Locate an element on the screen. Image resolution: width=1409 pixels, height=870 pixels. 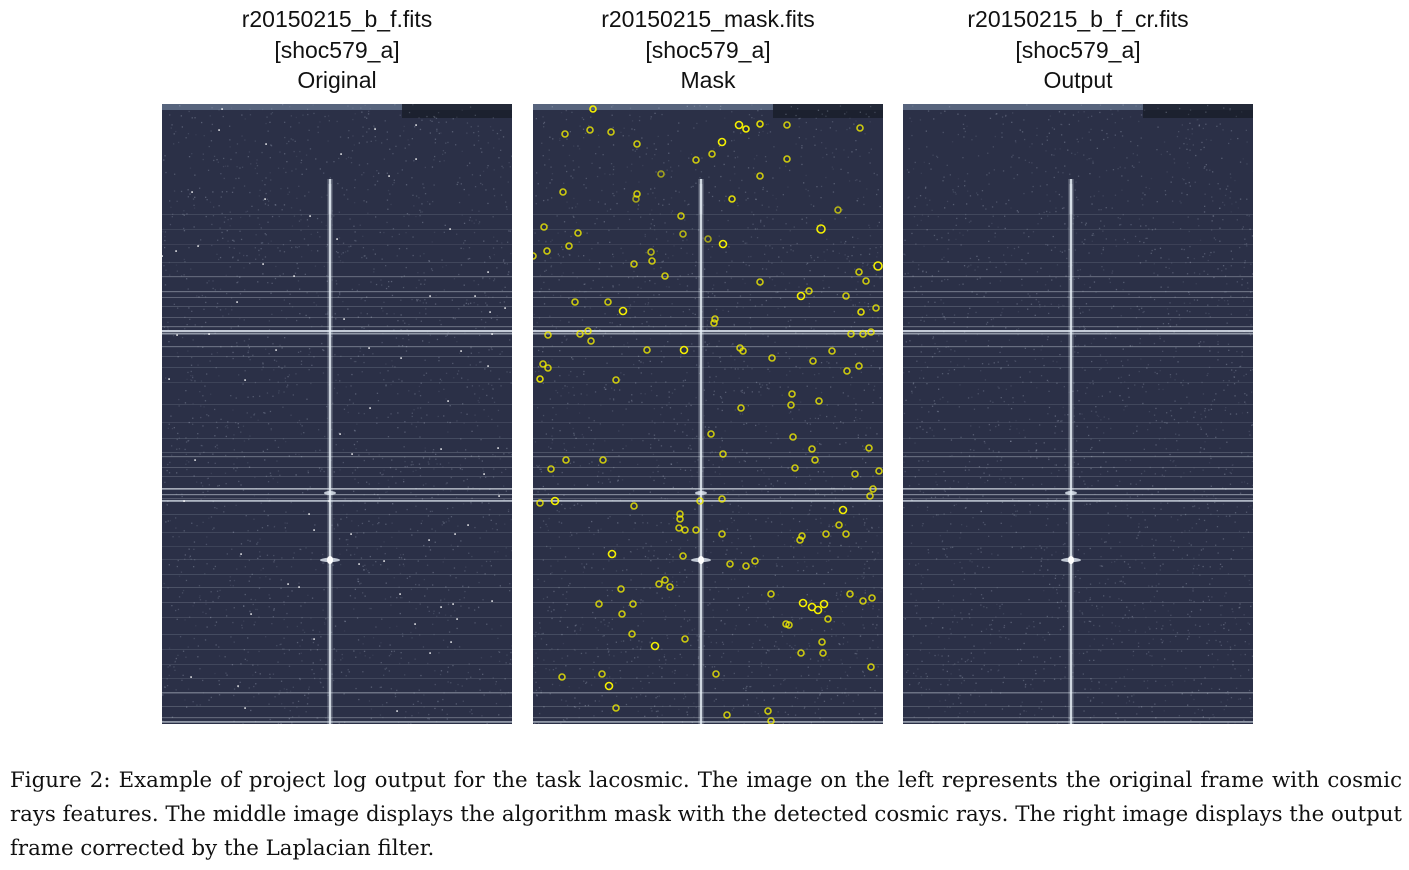
panel-title-output: r20150215_b_f_cr.fits [shoc579_a] Output is located at coordinates (1078, 50).